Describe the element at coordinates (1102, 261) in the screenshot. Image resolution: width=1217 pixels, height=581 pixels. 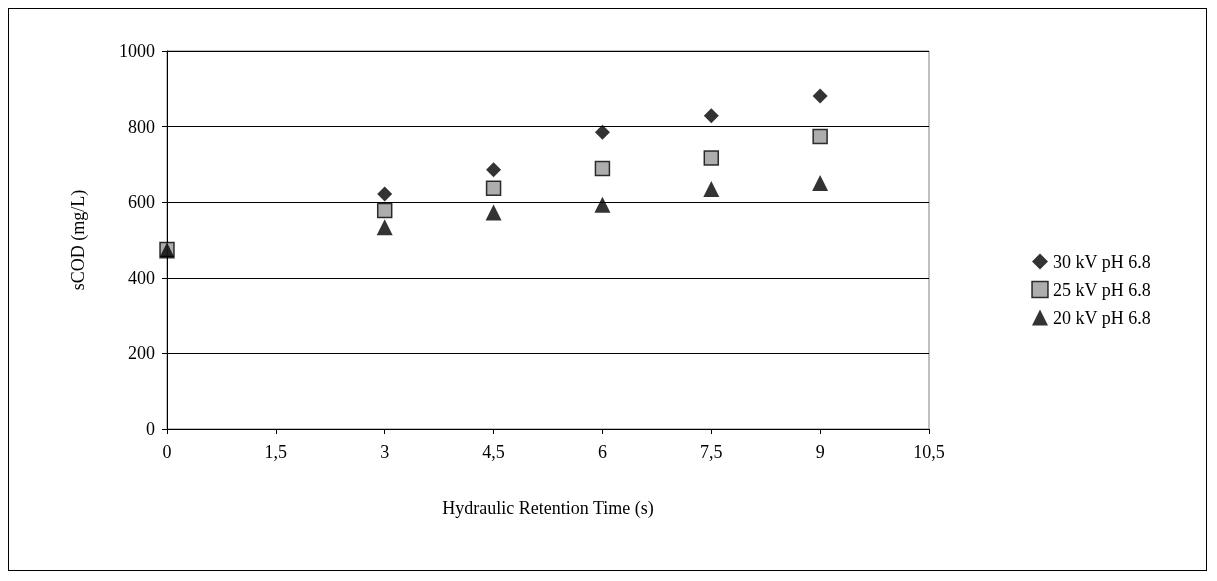
I see `legend-label: 30 kV pH 6.8` at that location.